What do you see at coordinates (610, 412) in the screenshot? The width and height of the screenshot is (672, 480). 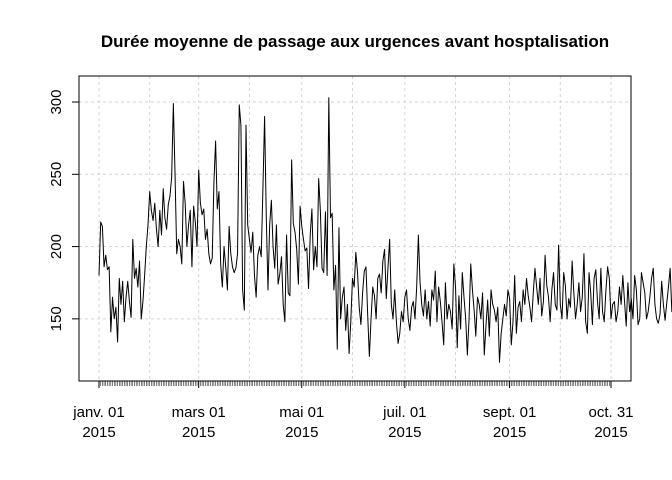 I see `x-tick-label: oct. 31` at bounding box center [610, 412].